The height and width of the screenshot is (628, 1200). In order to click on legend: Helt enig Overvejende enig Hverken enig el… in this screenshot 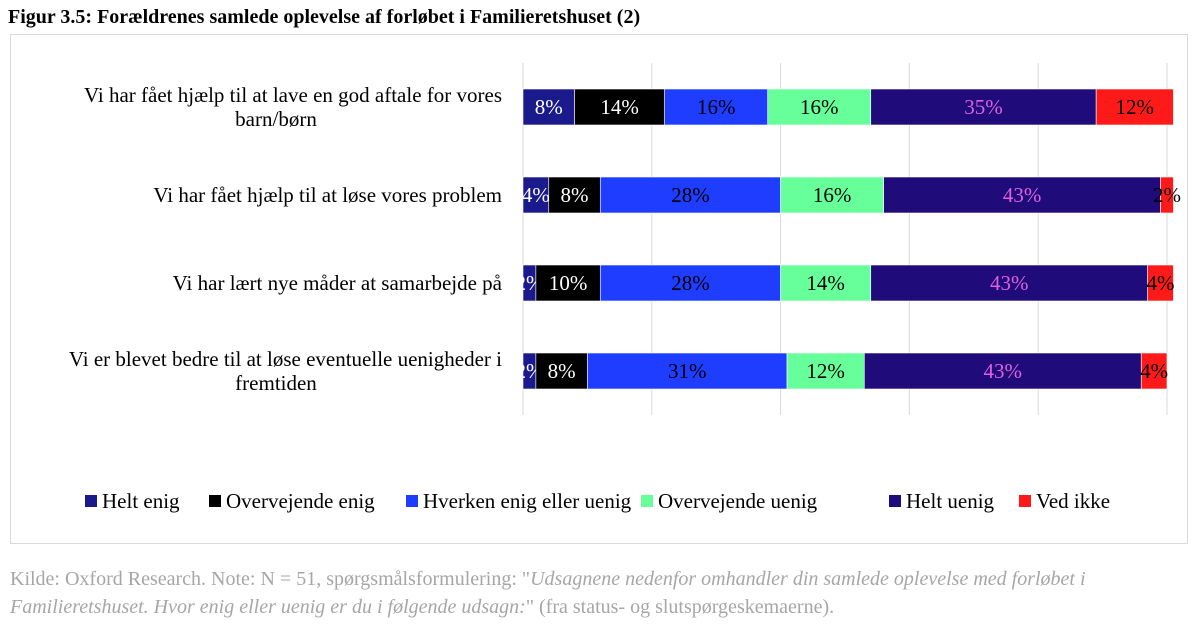, I will do `click(597, 501)`.